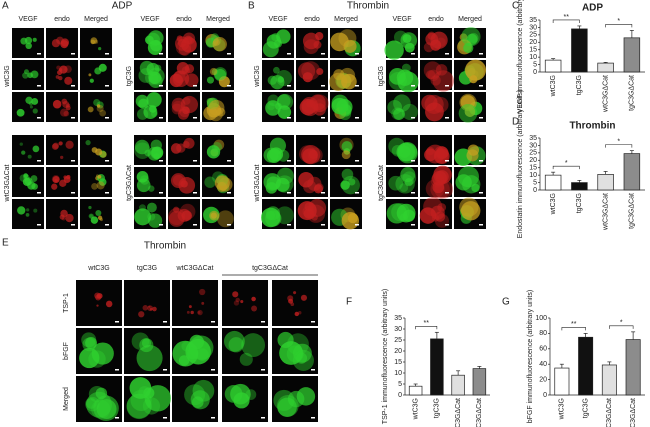  Describe the element at coordinates (470, 19) in the screenshot. I see `column-header: Merged` at that location.